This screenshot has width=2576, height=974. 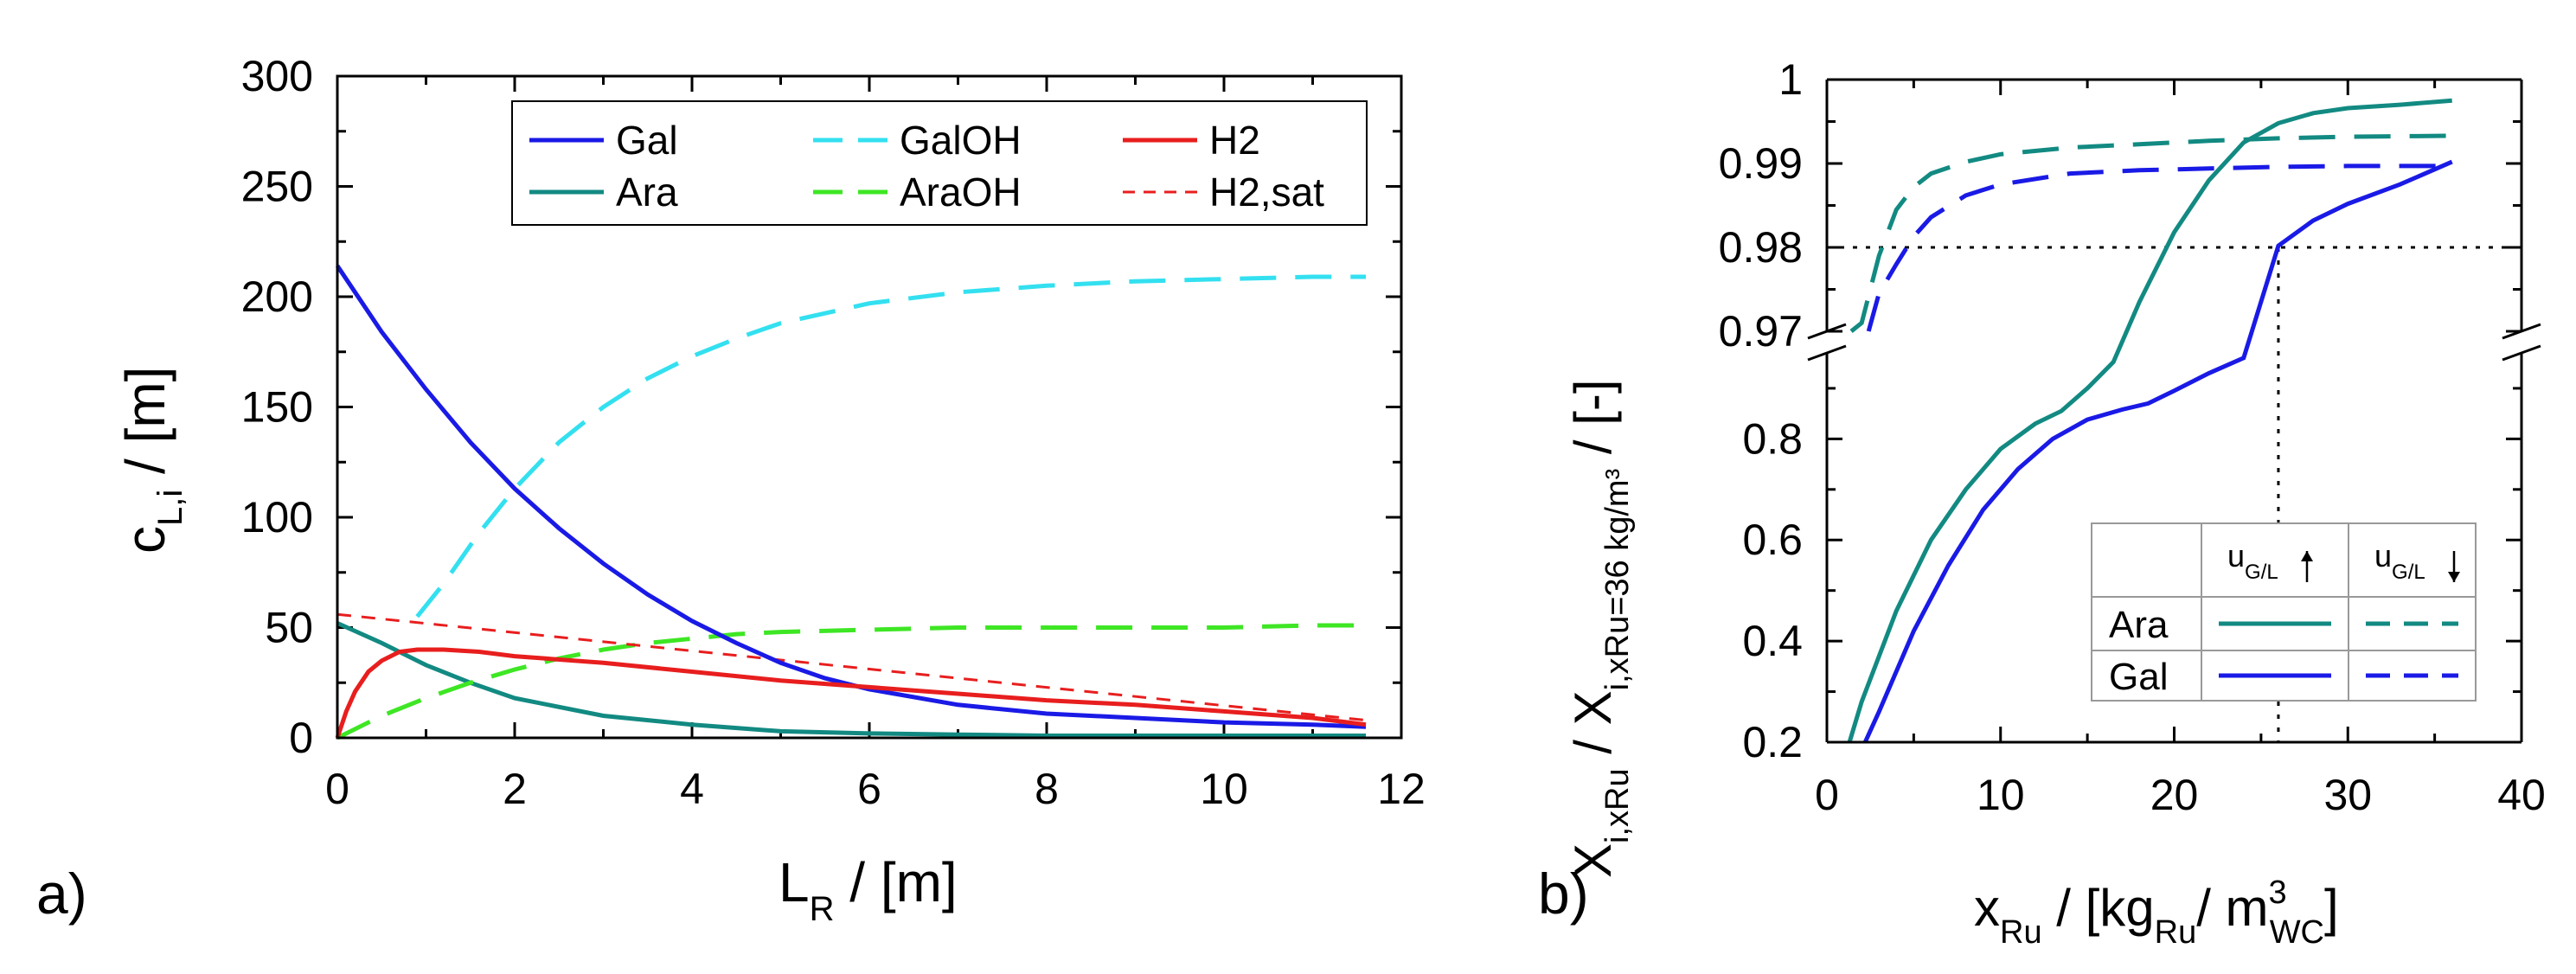 I want to click on x-tick-label: 6, so click(x=869, y=789).